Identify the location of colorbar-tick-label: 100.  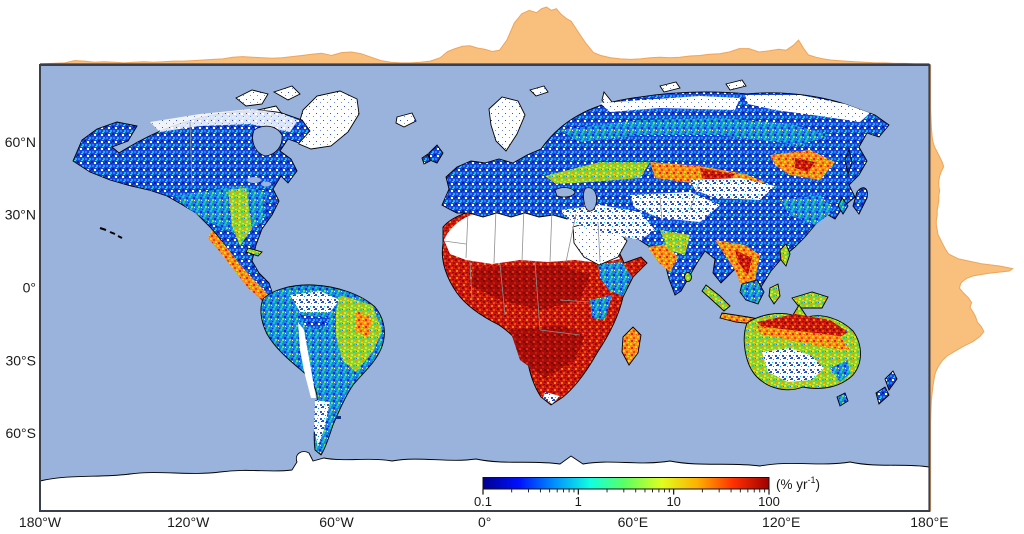
(769, 501).